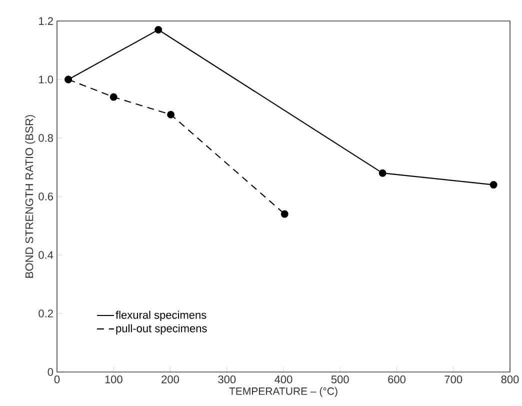 The height and width of the screenshot is (406, 522). I want to click on y-axis-title: BOND STRENGTH RATIO (BSR), so click(30, 196).